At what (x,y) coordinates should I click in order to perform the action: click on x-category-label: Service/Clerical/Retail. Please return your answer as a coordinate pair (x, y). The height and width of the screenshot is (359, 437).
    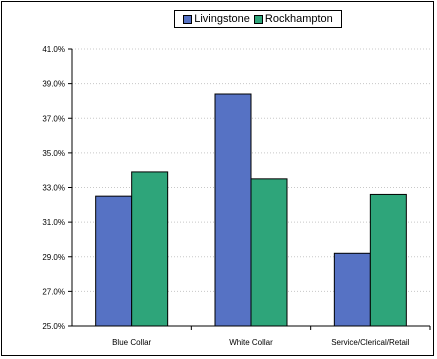
    Looking at the image, I should click on (370, 342).